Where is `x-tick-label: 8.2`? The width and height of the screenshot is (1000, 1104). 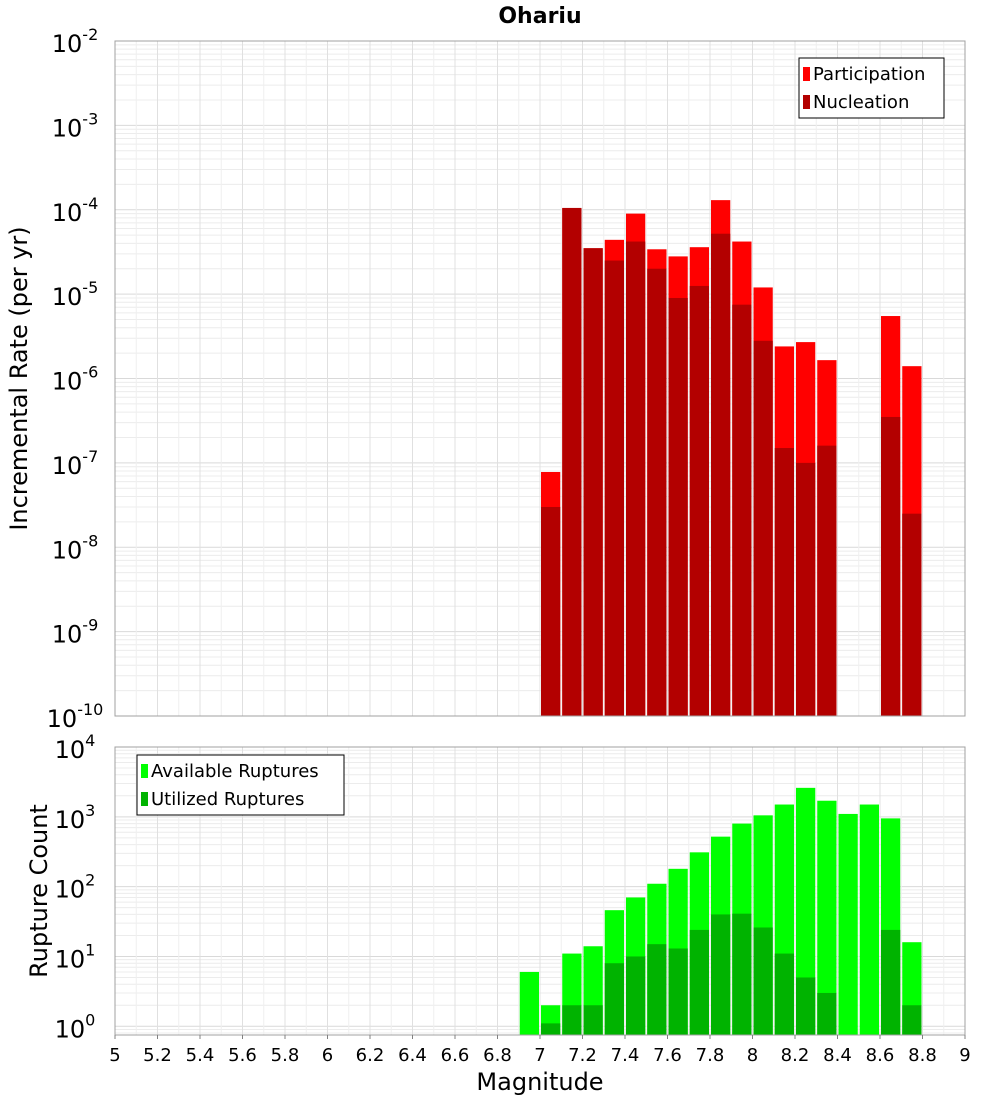
x-tick-label: 8.2 is located at coordinates (795, 1055).